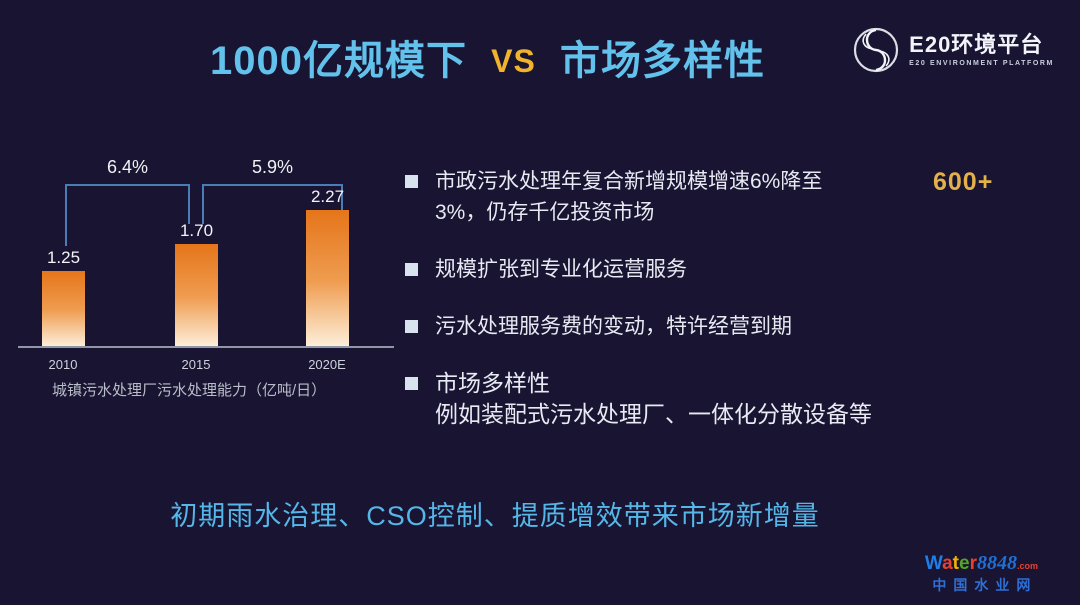 The image size is (1080, 605). Describe the element at coordinates (66, 215) in the screenshot. I see `growth-bracket-1-left-leg` at that location.